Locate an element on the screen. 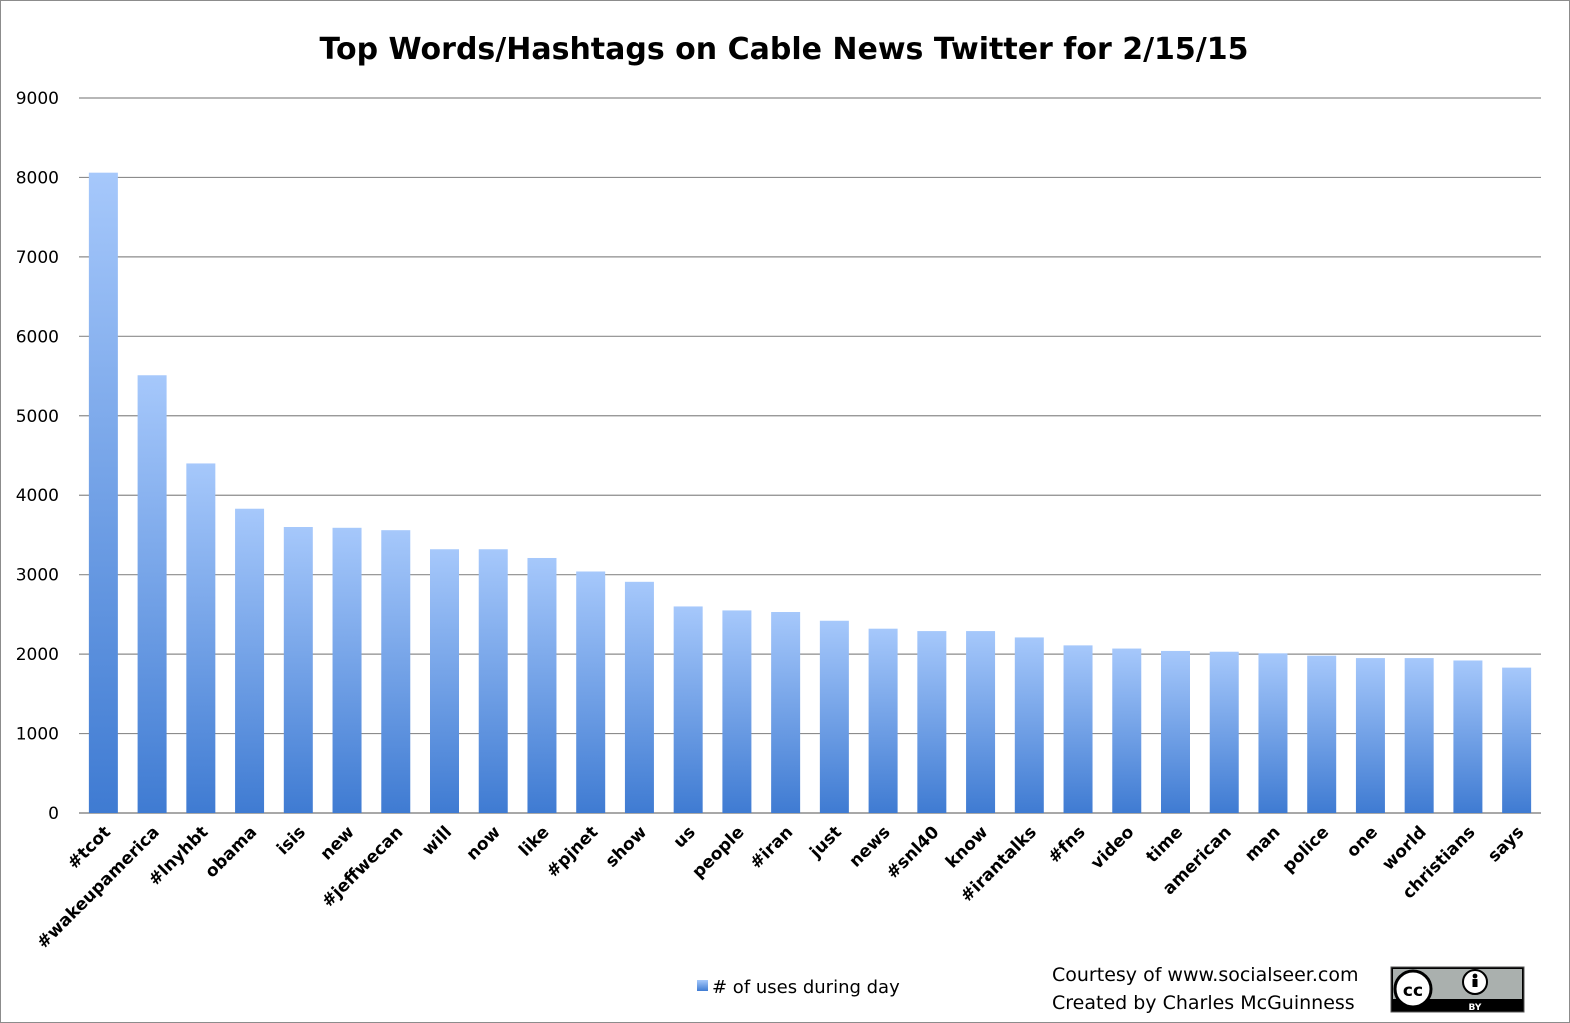 The image size is (1570, 1023). x-category-label: says is located at coordinates (1506, 844).